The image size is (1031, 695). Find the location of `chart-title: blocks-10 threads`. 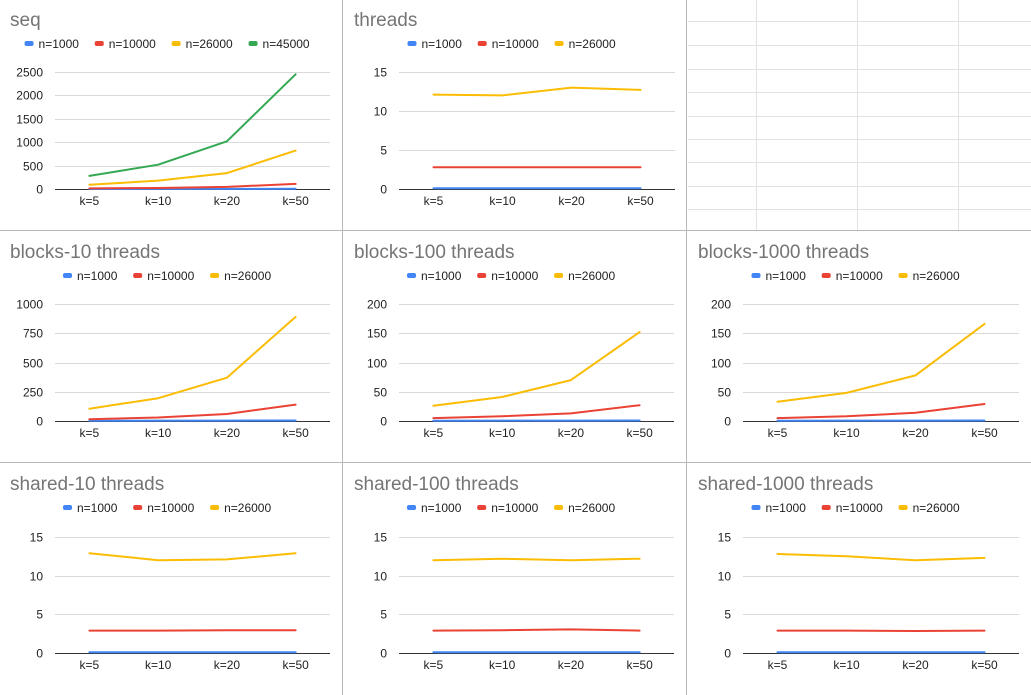

chart-title: blocks-10 threads is located at coordinates (85, 252).